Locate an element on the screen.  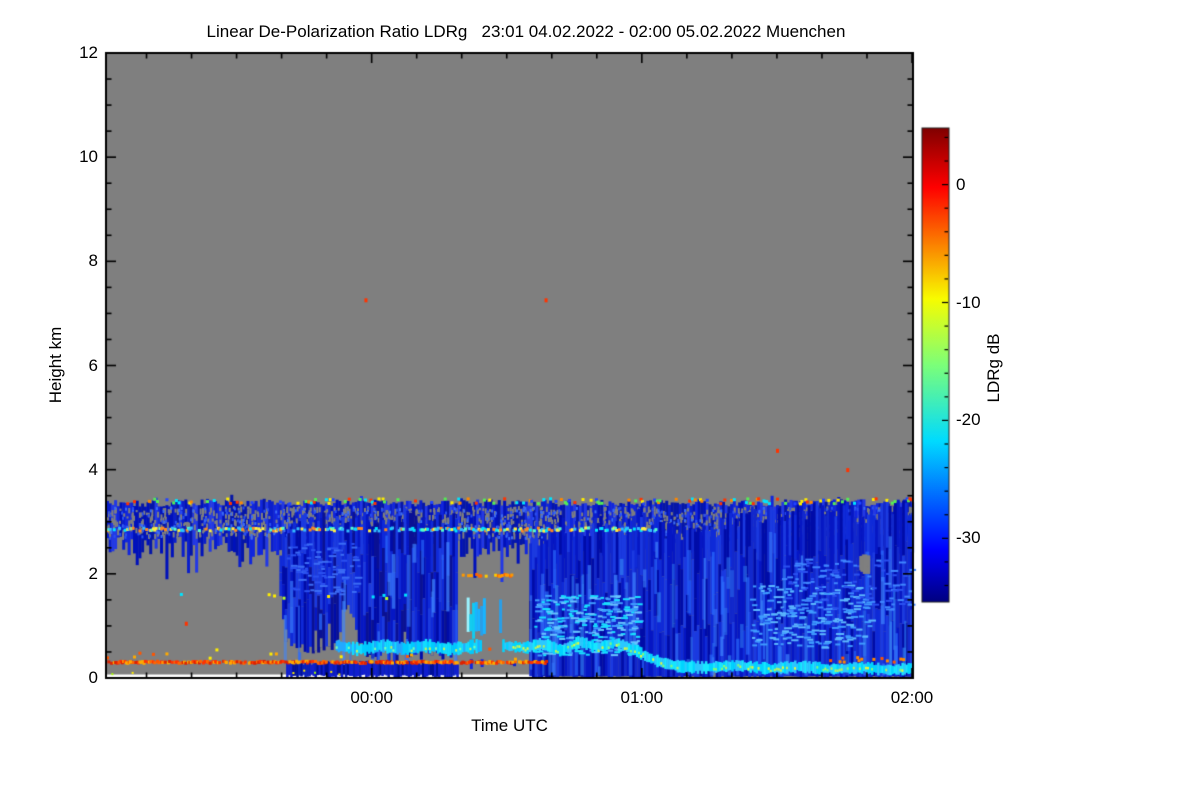
y-axis-tick-label: 8 is located at coordinates (93, 261).